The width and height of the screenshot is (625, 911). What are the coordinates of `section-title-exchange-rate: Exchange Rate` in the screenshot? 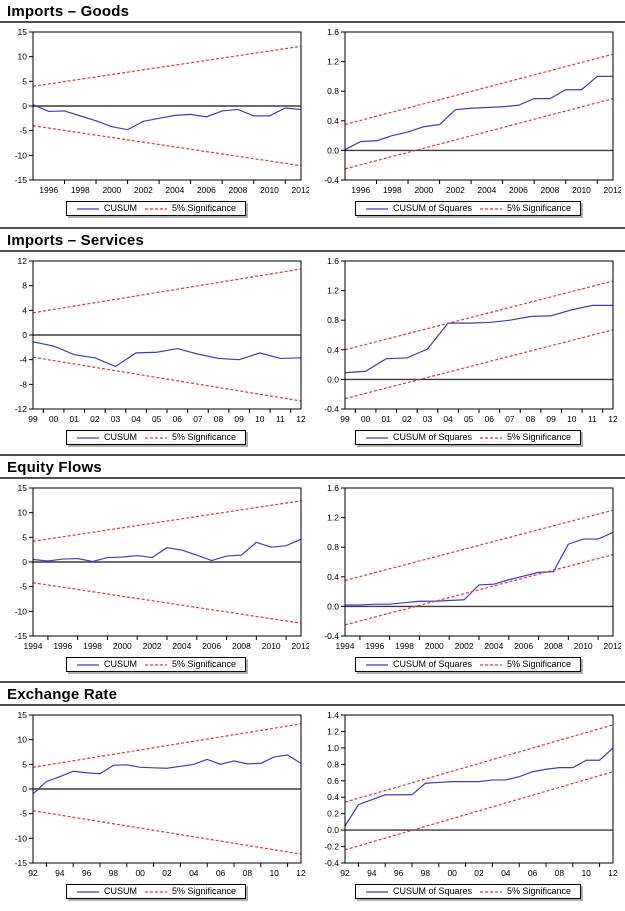 It's located at (312, 694).